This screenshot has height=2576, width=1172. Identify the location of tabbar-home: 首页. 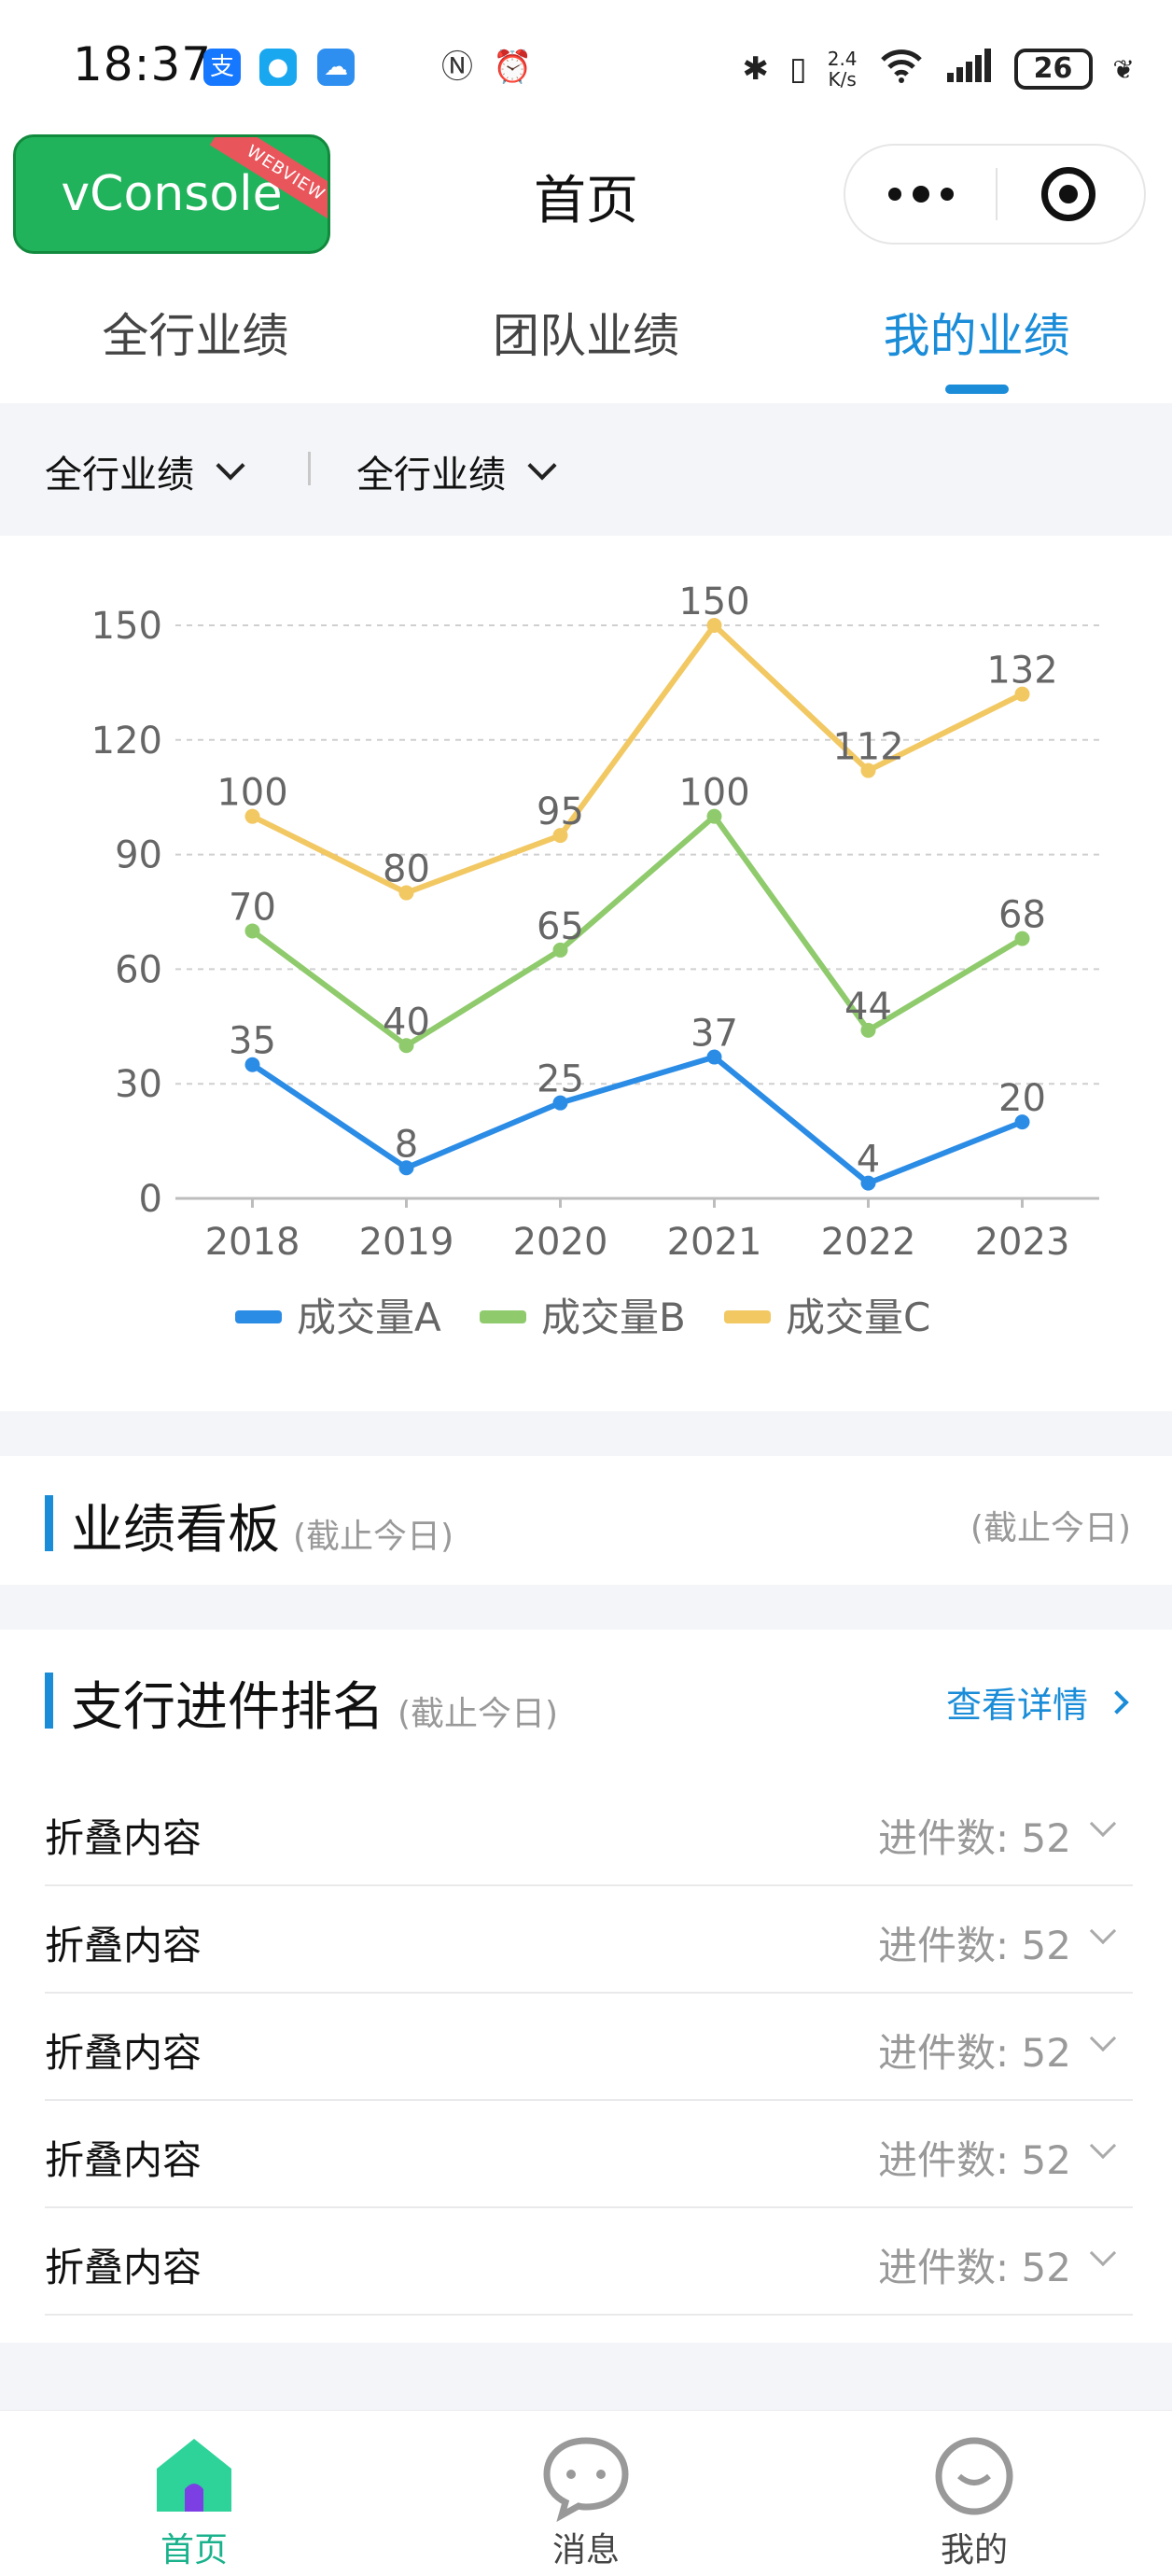
(194, 2499).